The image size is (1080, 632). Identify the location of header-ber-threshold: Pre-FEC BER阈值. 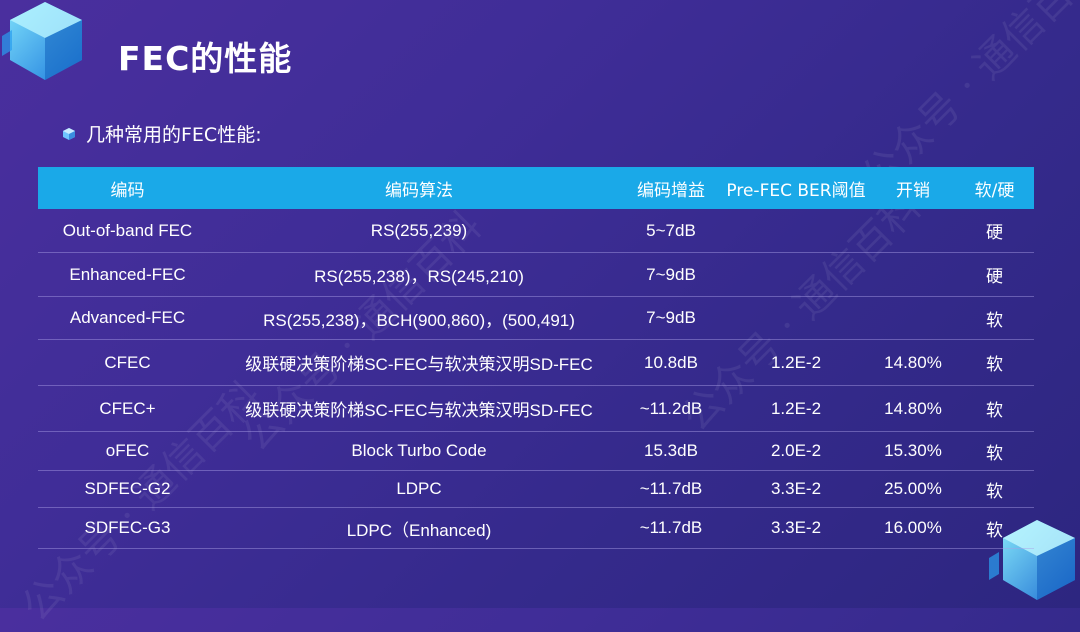
(796, 190).